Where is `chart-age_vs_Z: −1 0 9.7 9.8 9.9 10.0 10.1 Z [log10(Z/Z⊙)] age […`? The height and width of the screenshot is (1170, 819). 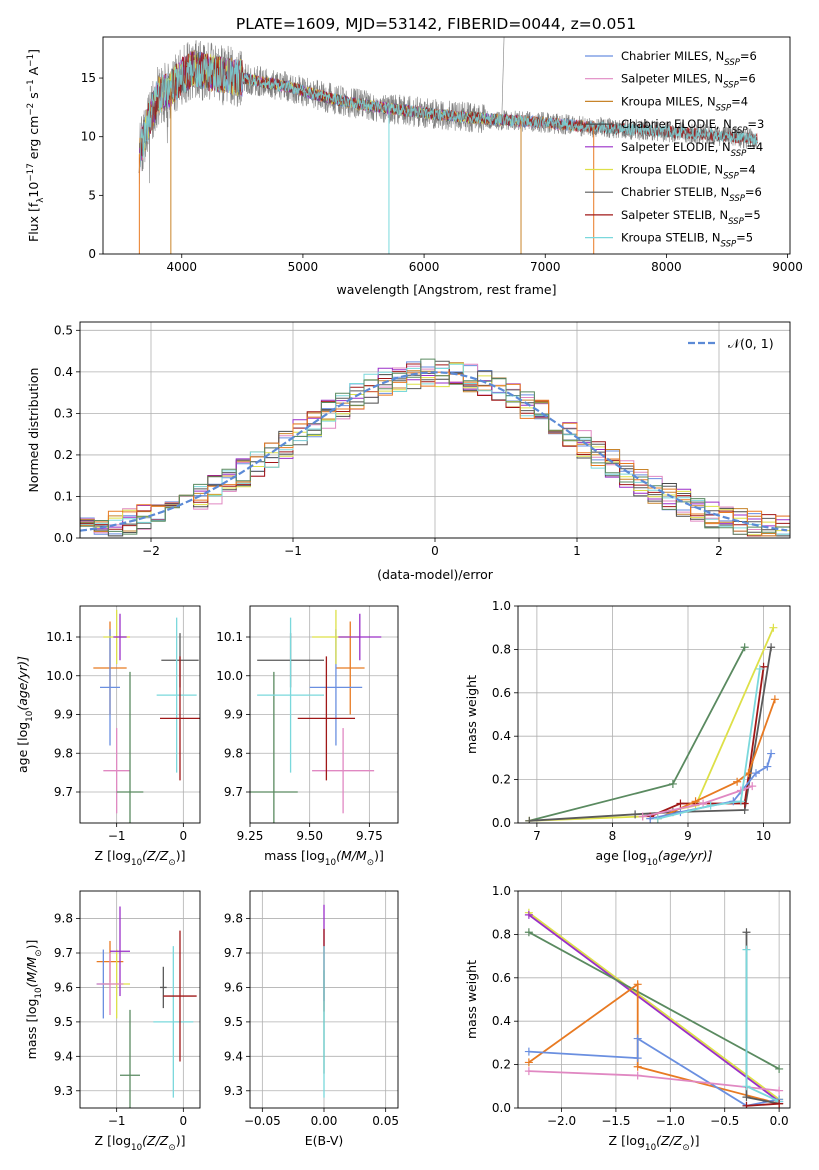 chart-age_vs_Z: −1 0 9.7 9.8 9.9 10.0 10.1 Z [log10(Z/Z⊙)] age [… is located at coordinates (108, 736).